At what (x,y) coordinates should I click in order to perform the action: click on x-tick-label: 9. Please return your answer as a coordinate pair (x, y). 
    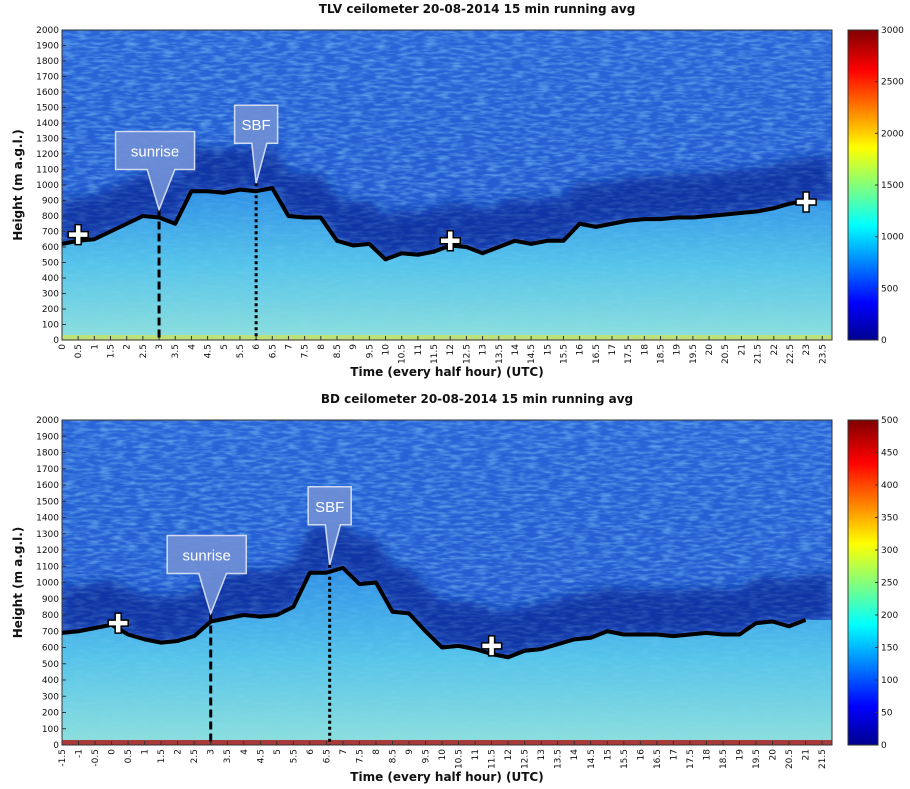
    Looking at the image, I should click on (354, 347).